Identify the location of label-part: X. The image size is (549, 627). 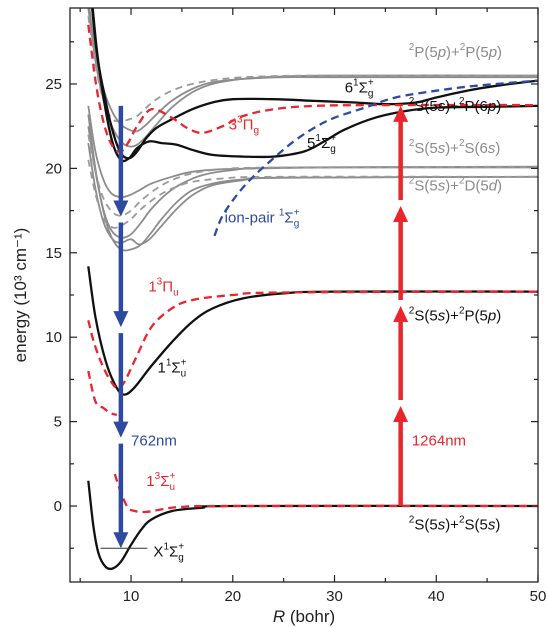
(158, 552).